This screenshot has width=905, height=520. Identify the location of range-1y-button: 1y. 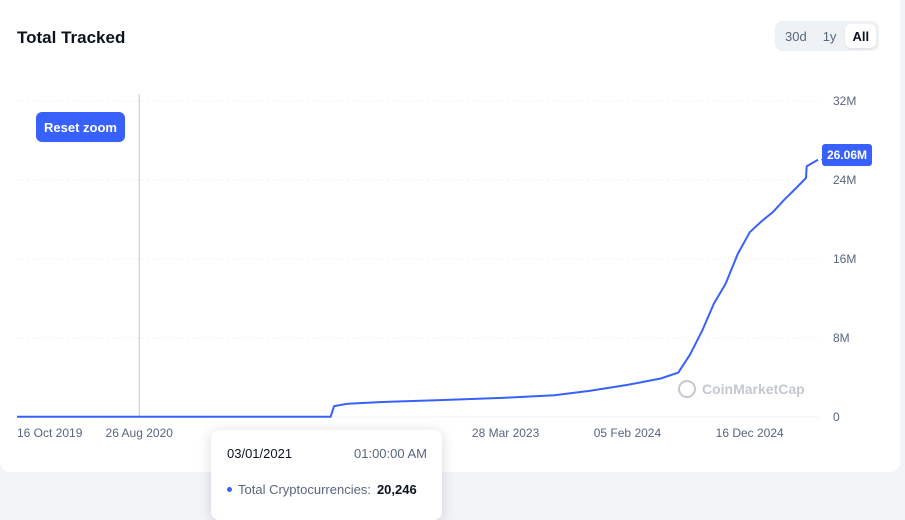
(829, 36).